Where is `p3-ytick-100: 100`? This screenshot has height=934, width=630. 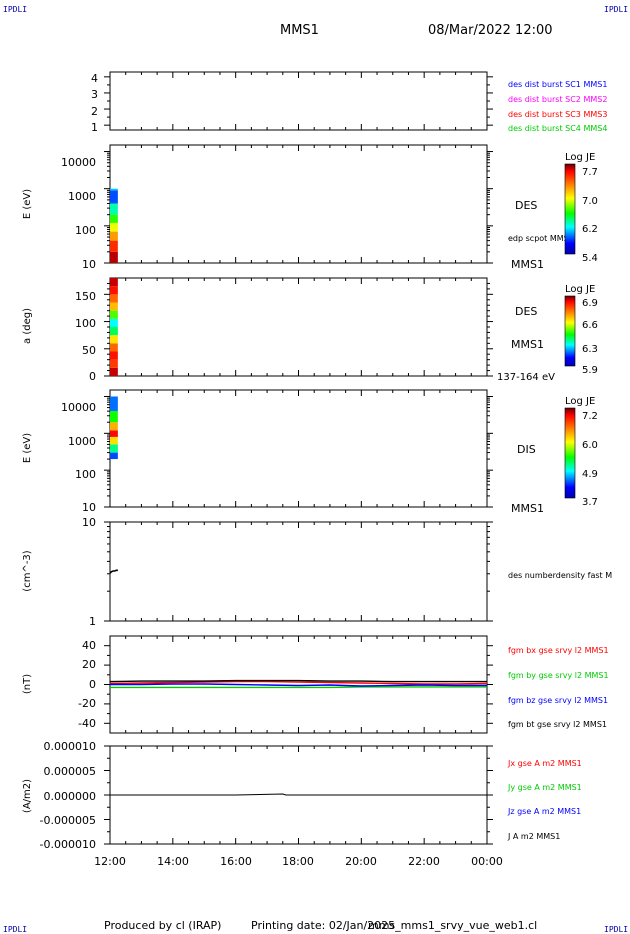 p3-ytick-100: 100 is located at coordinates (85, 323).